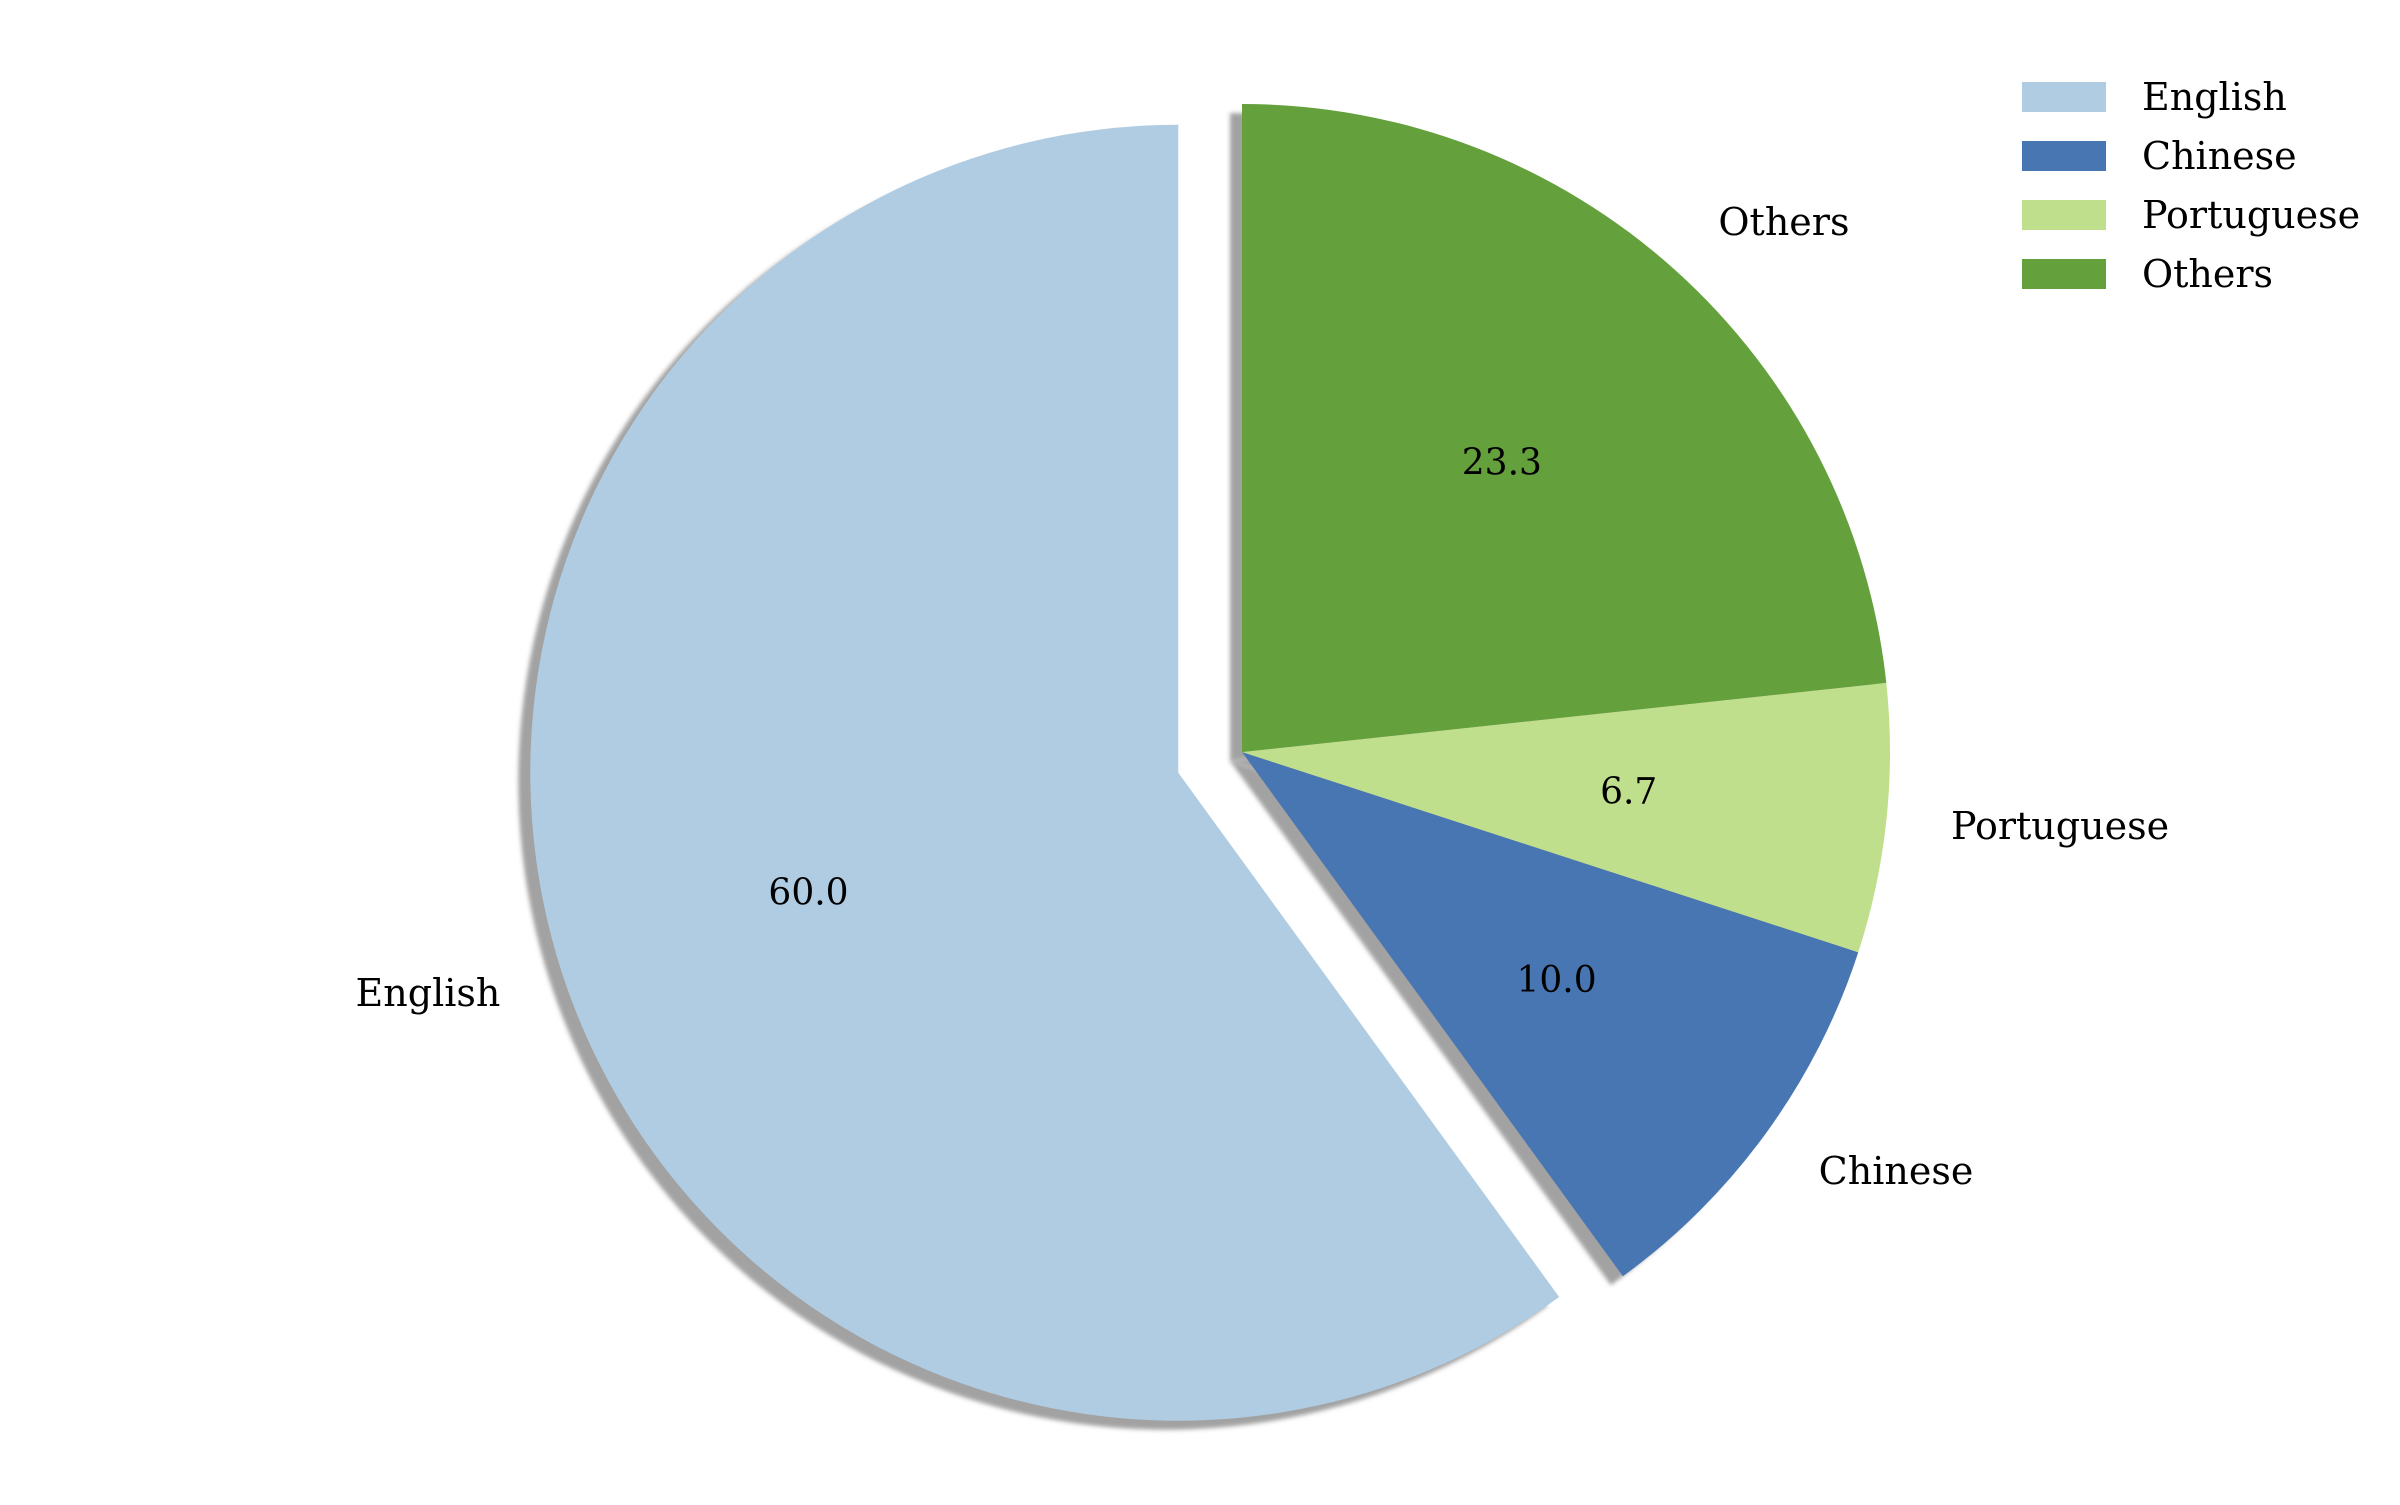 This screenshot has height=1505, width=2400. What do you see at coordinates (1896, 1171) in the screenshot?
I see `slice-label-chinese: Chinese` at bounding box center [1896, 1171].